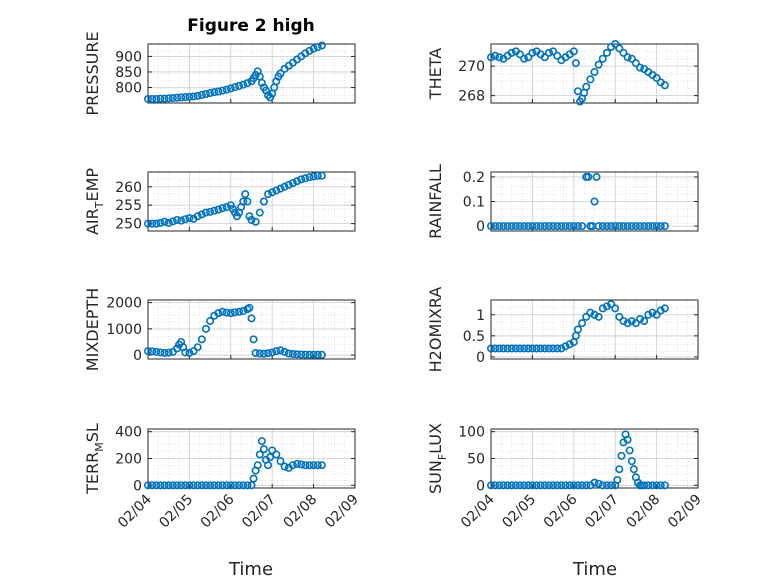 This screenshot has height=583, width=778. Describe the element at coordinates (251, 329) in the screenshot. I see `axes-box` at that location.